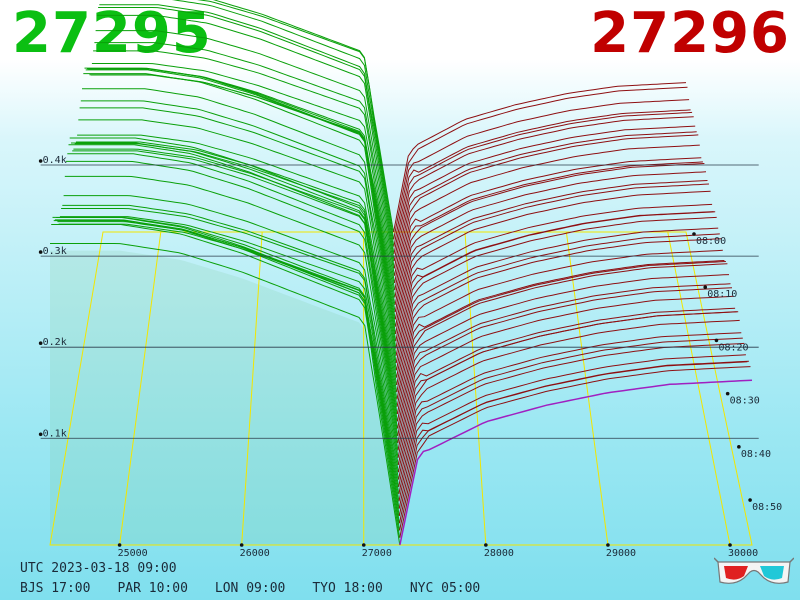  Describe the element at coordinates (55, 433) in the screenshot. I see `z-tick-label: 0.1k` at that location.